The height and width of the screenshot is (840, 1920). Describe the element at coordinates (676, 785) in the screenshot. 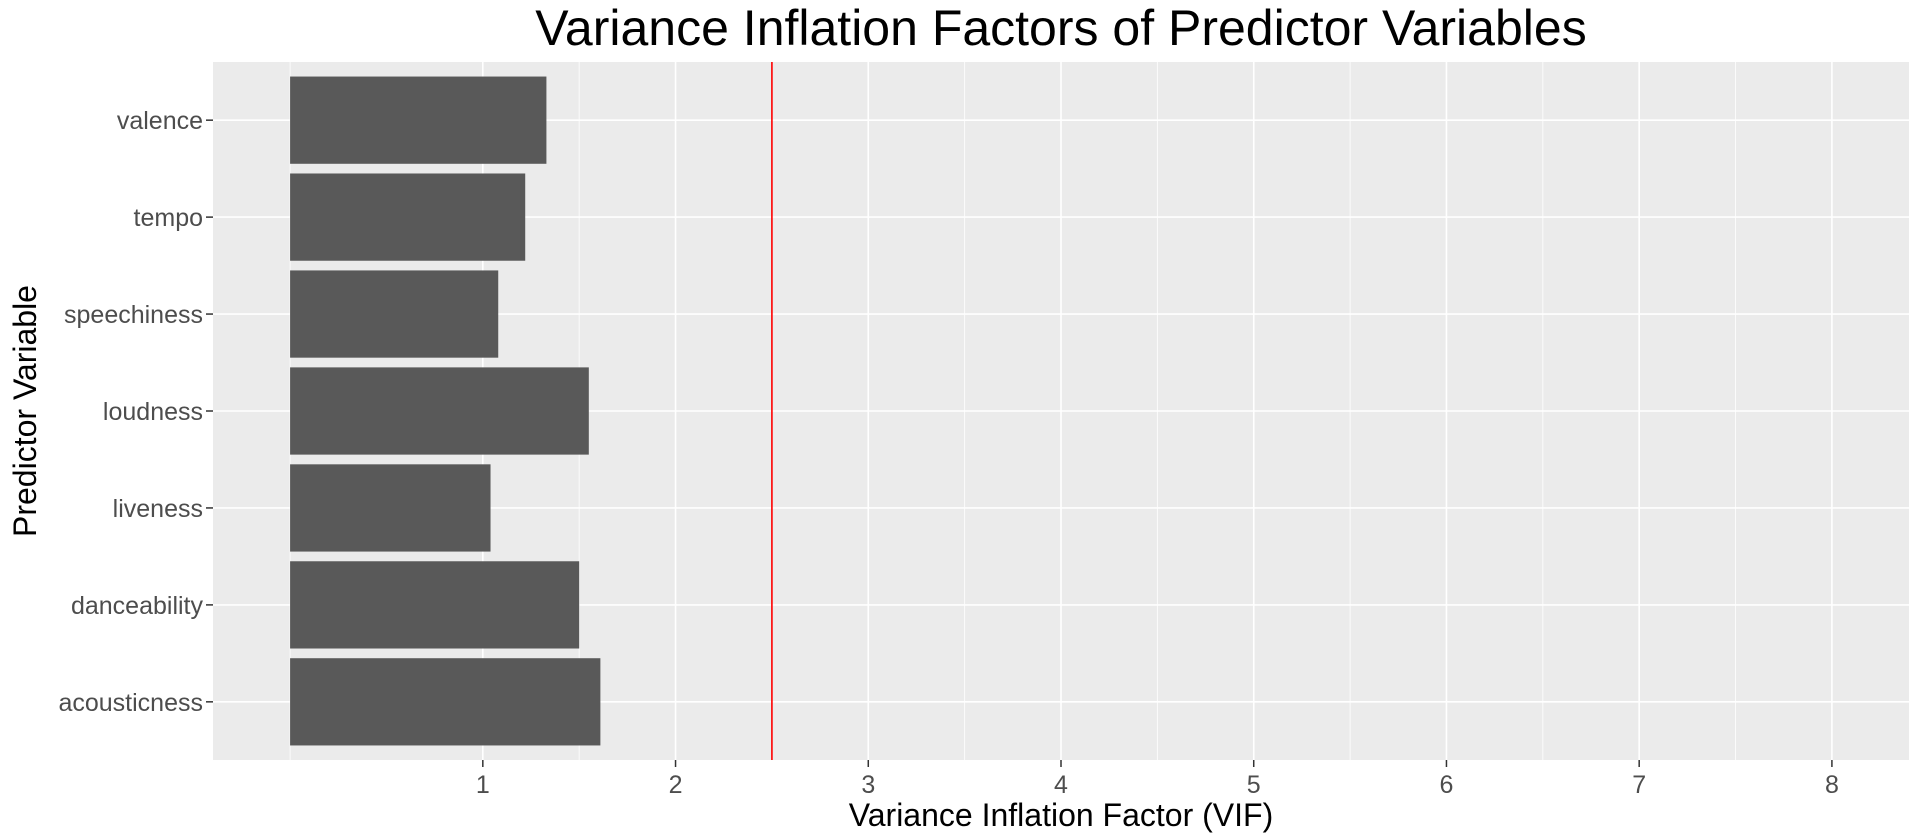

I see `x-tick-label: 2` at that location.